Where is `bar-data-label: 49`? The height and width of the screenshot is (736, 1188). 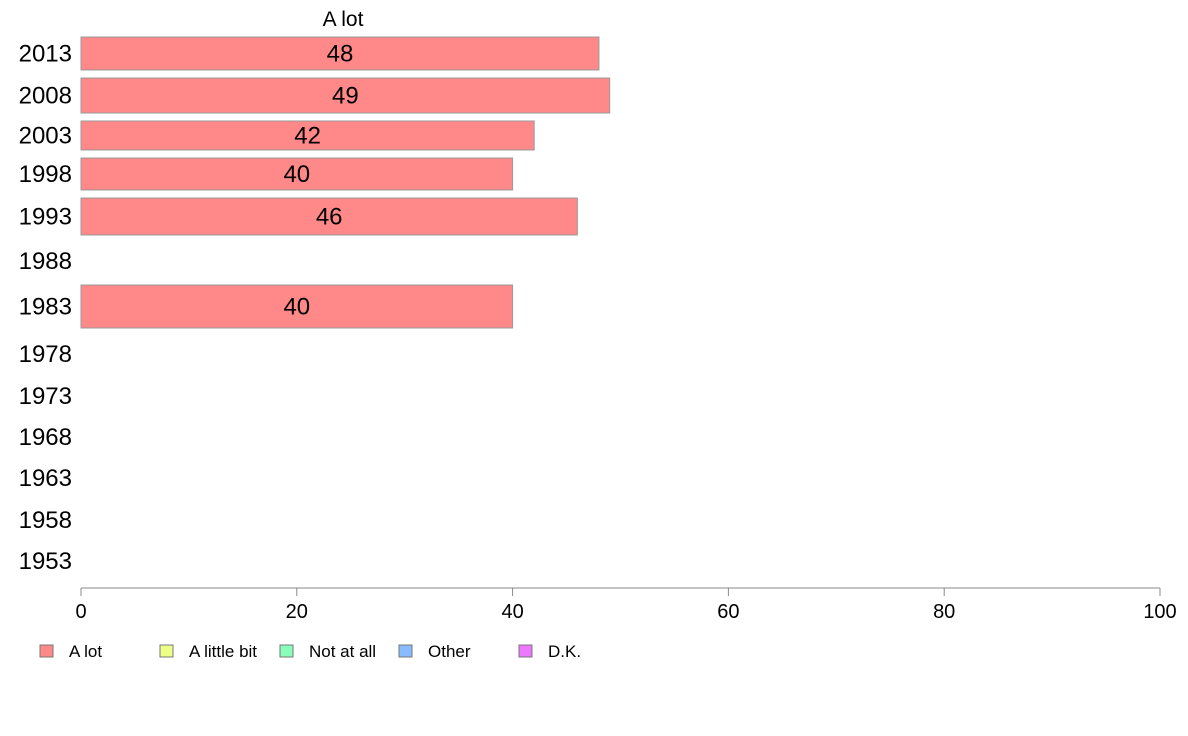
bar-data-label: 49 is located at coordinates (345, 96).